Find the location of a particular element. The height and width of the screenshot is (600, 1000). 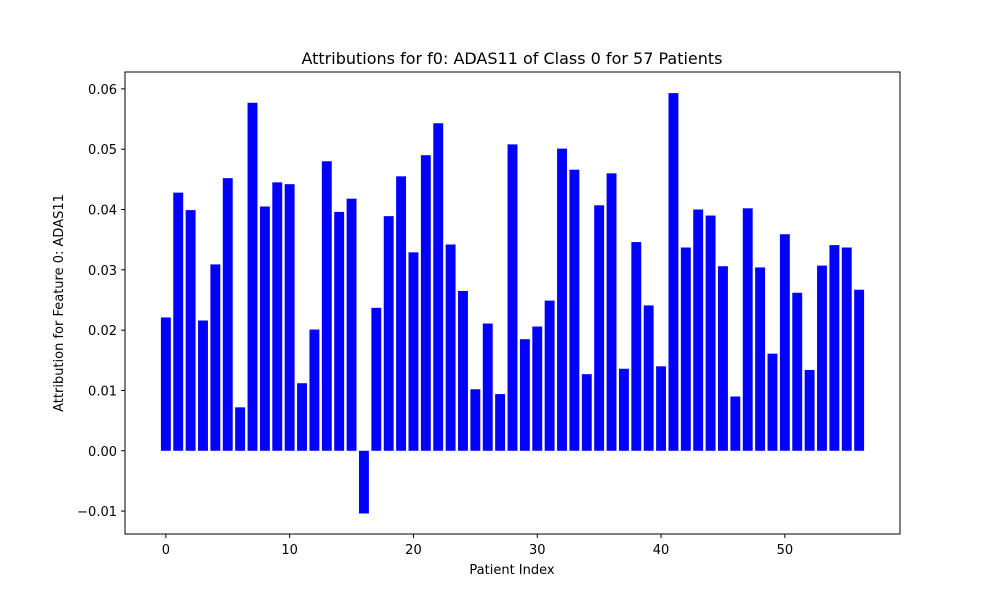

x-tick-label: 20 is located at coordinates (413, 550).